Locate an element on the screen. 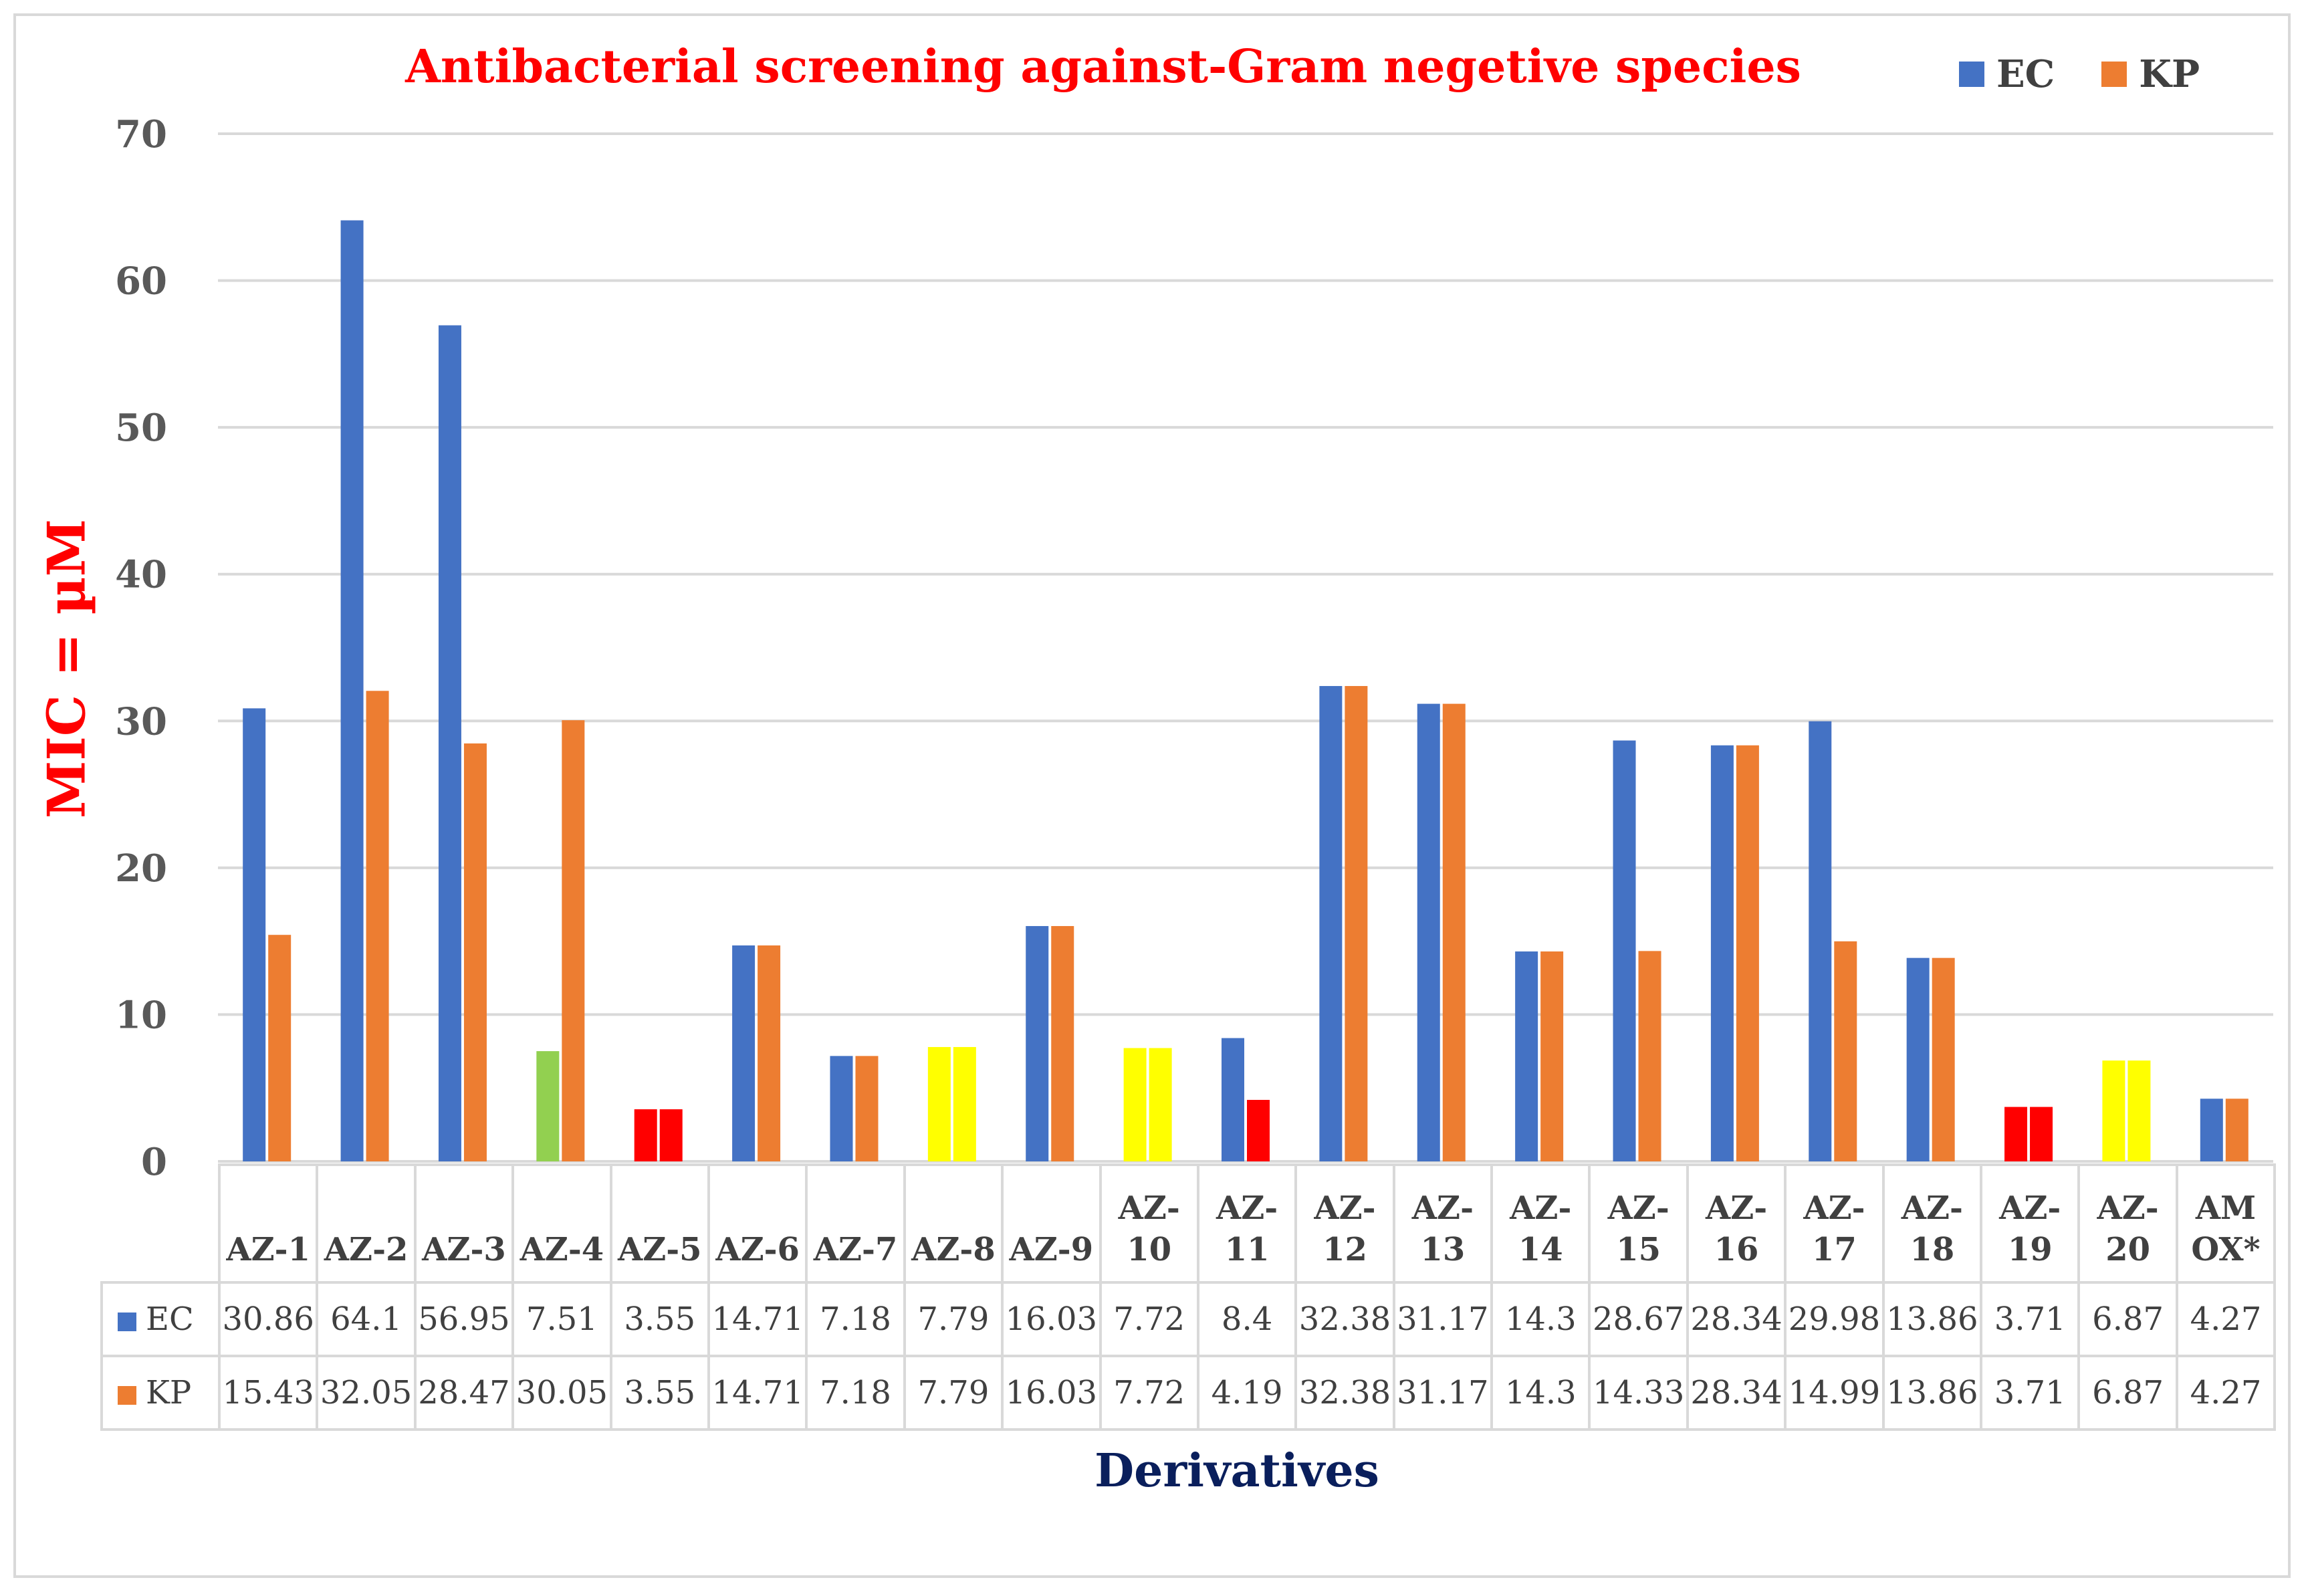  data-table-swatch-ec is located at coordinates (127, 1321).